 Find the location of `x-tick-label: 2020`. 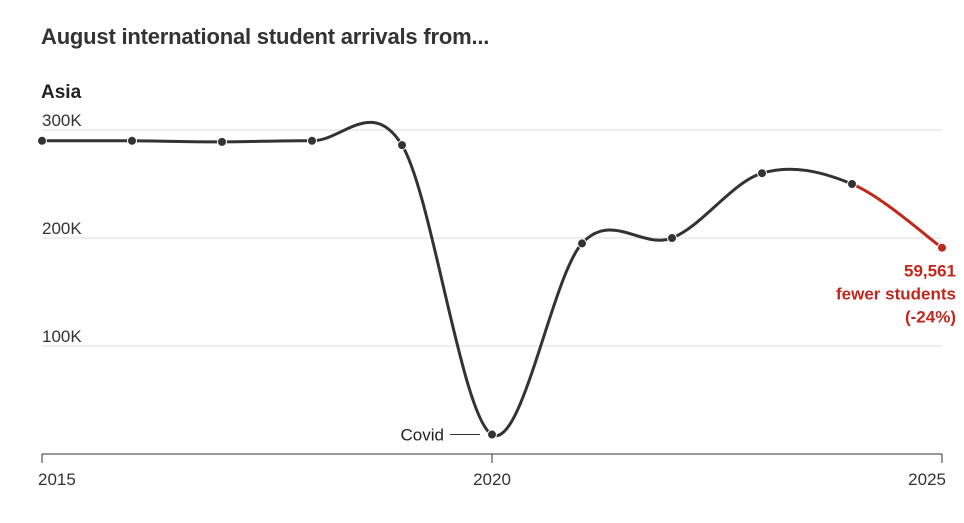

x-tick-label: 2020 is located at coordinates (492, 479).